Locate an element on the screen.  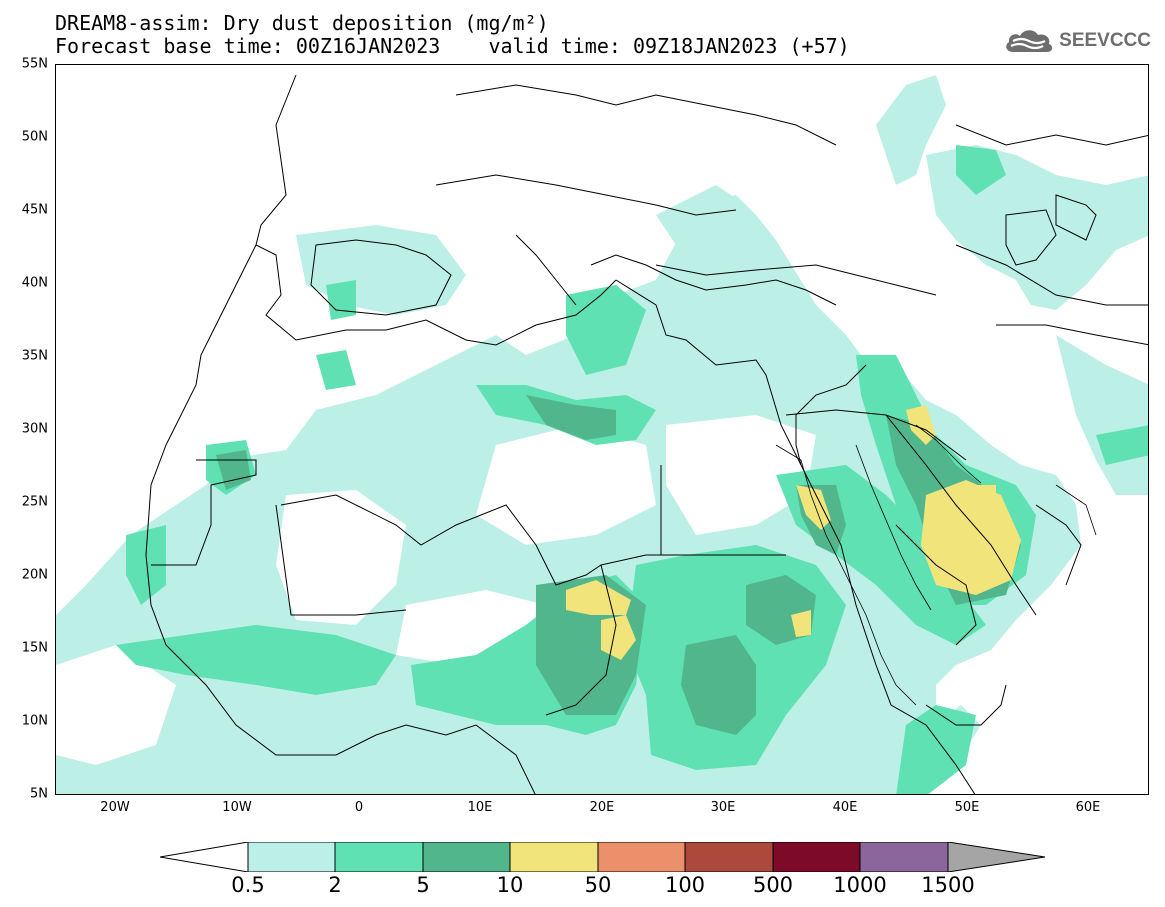
colorbar-label: 1000 is located at coordinates (860, 885).